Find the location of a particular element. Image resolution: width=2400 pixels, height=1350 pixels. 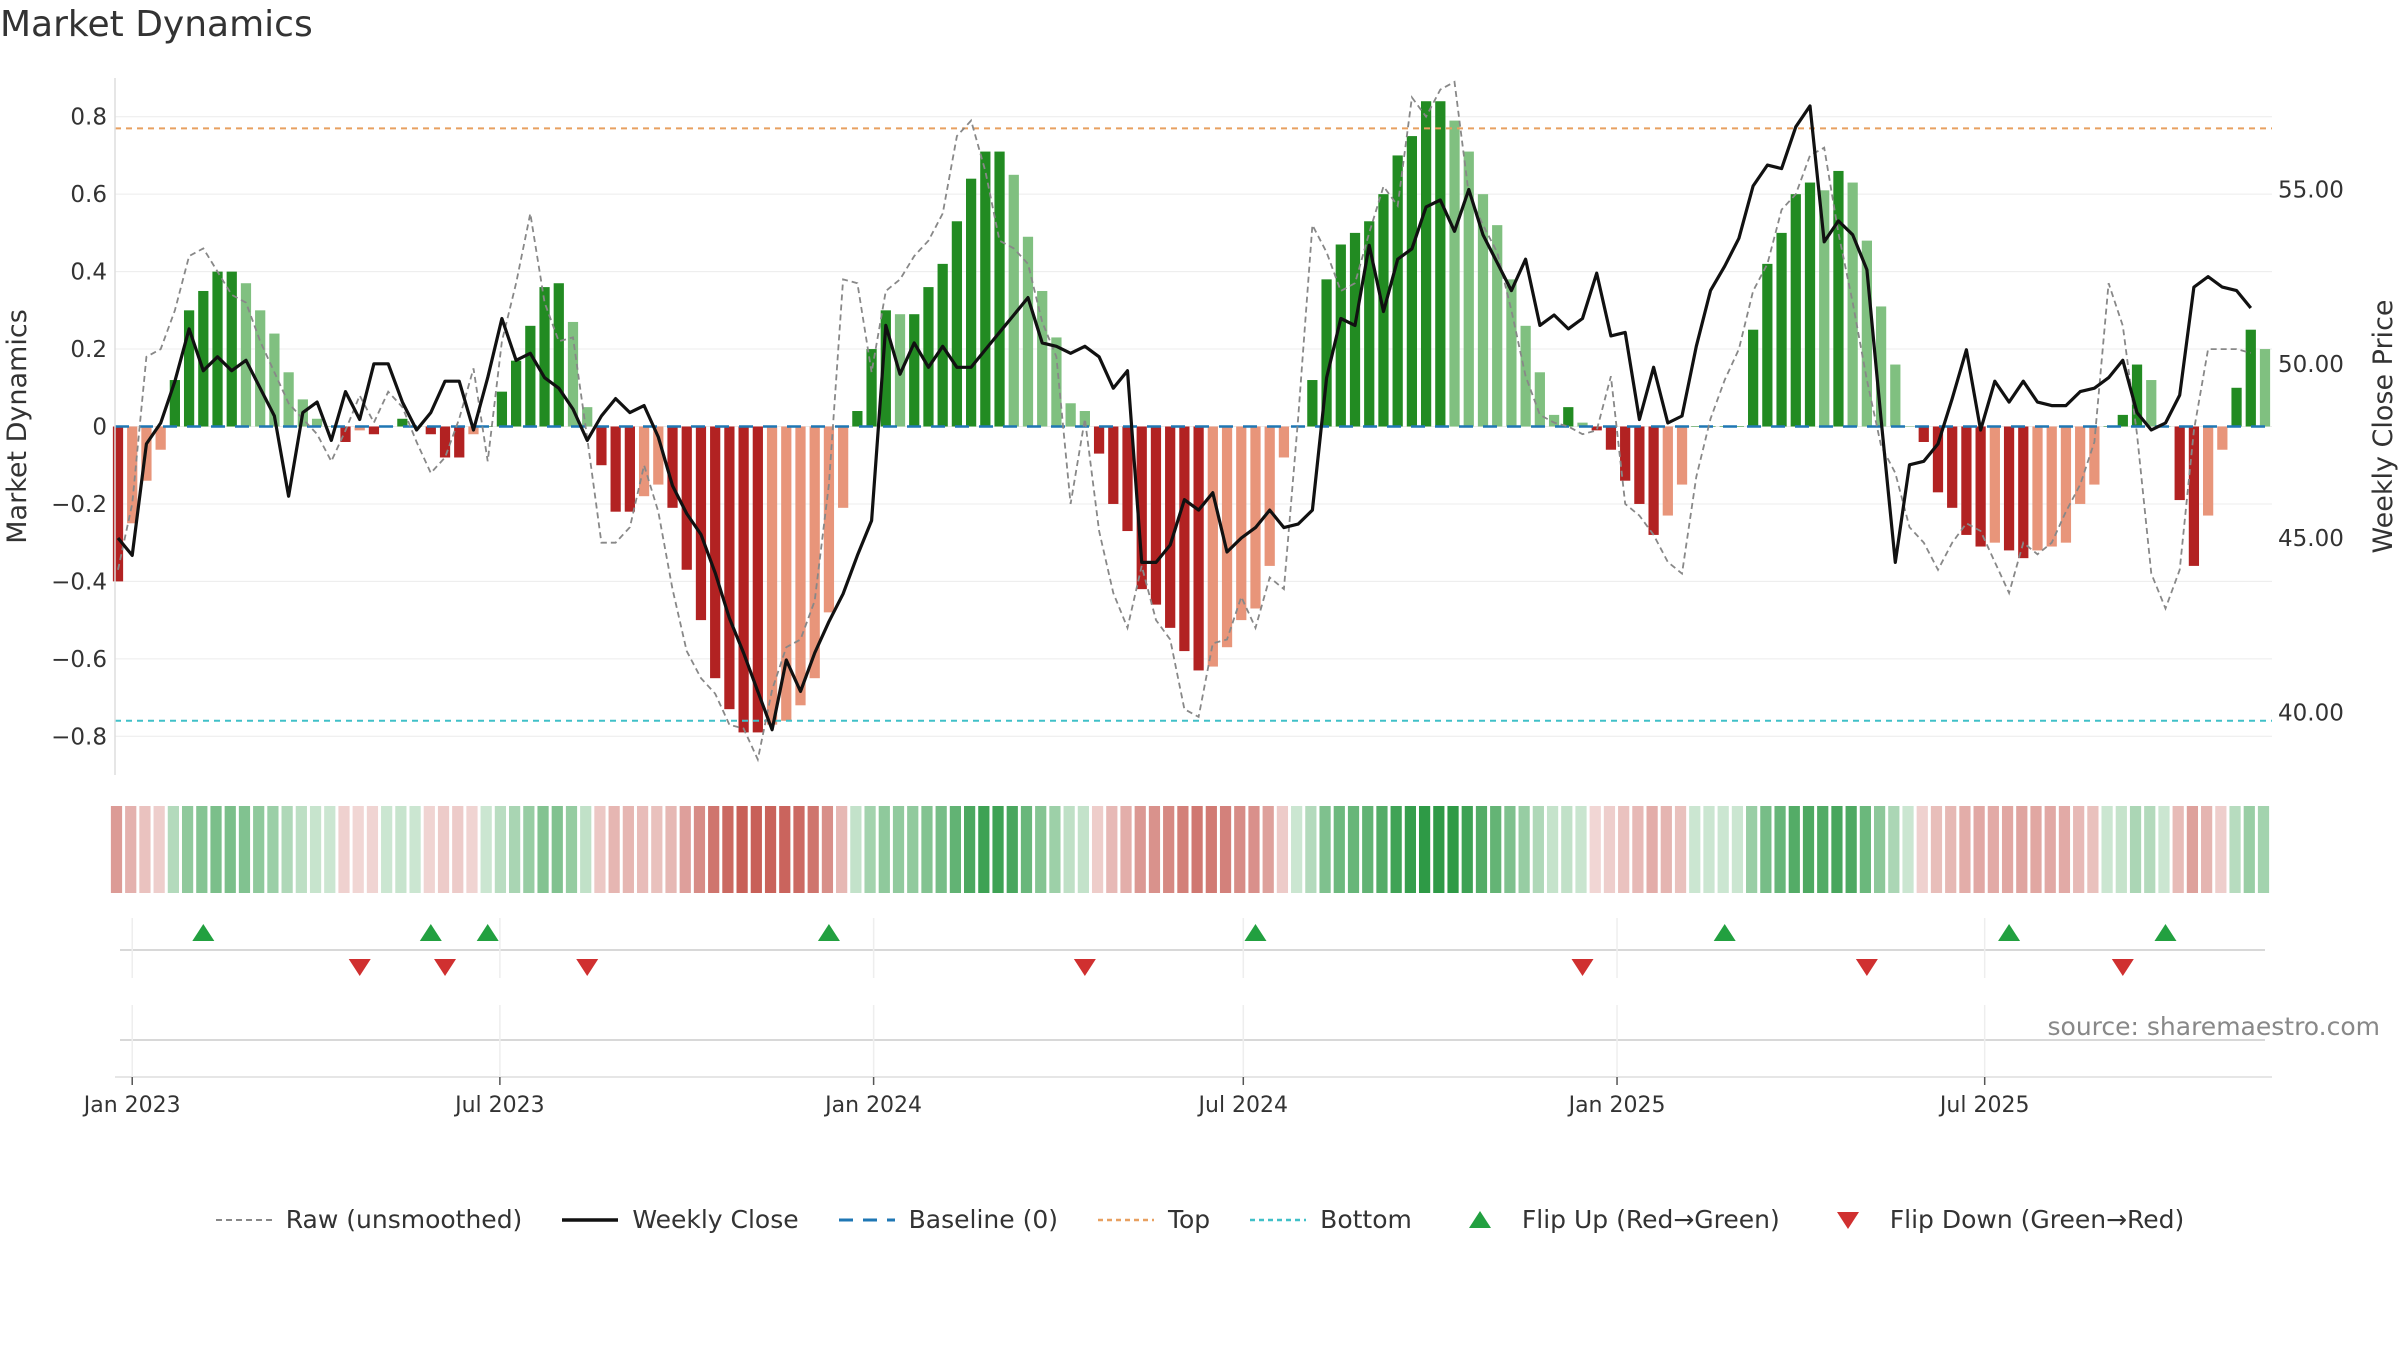

y-left-axis-label: Market Dynamics is located at coordinates (17, 426).